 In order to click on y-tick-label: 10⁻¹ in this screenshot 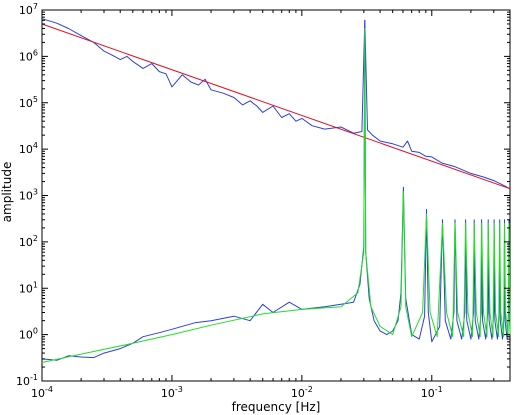, I will do `click(27, 380)`.